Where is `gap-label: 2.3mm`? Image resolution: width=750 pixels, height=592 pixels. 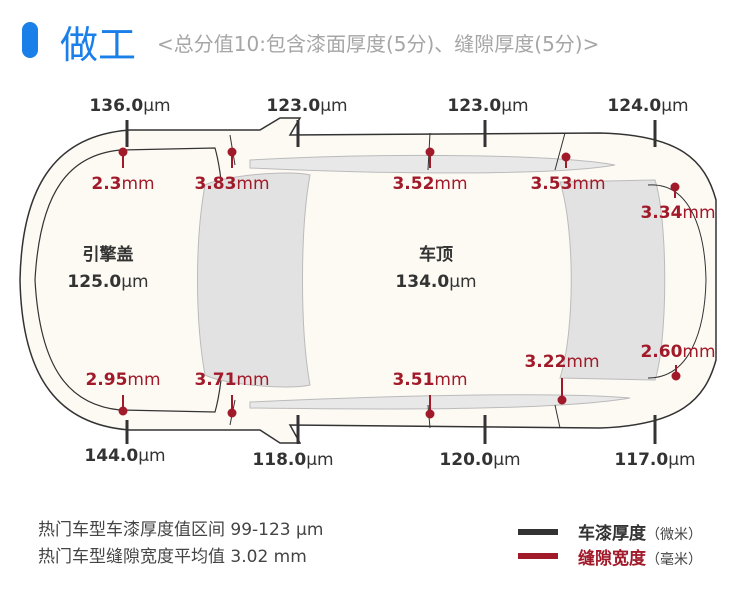
gap-label: 2.3mm is located at coordinates (123, 184).